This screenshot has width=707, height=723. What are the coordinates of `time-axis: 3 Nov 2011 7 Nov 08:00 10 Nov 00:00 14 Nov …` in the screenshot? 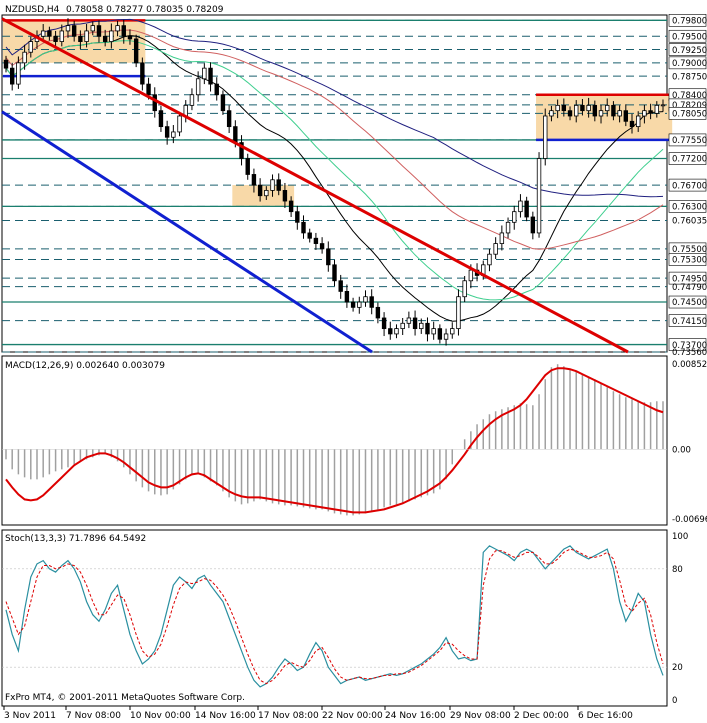 It's located at (318, 713).